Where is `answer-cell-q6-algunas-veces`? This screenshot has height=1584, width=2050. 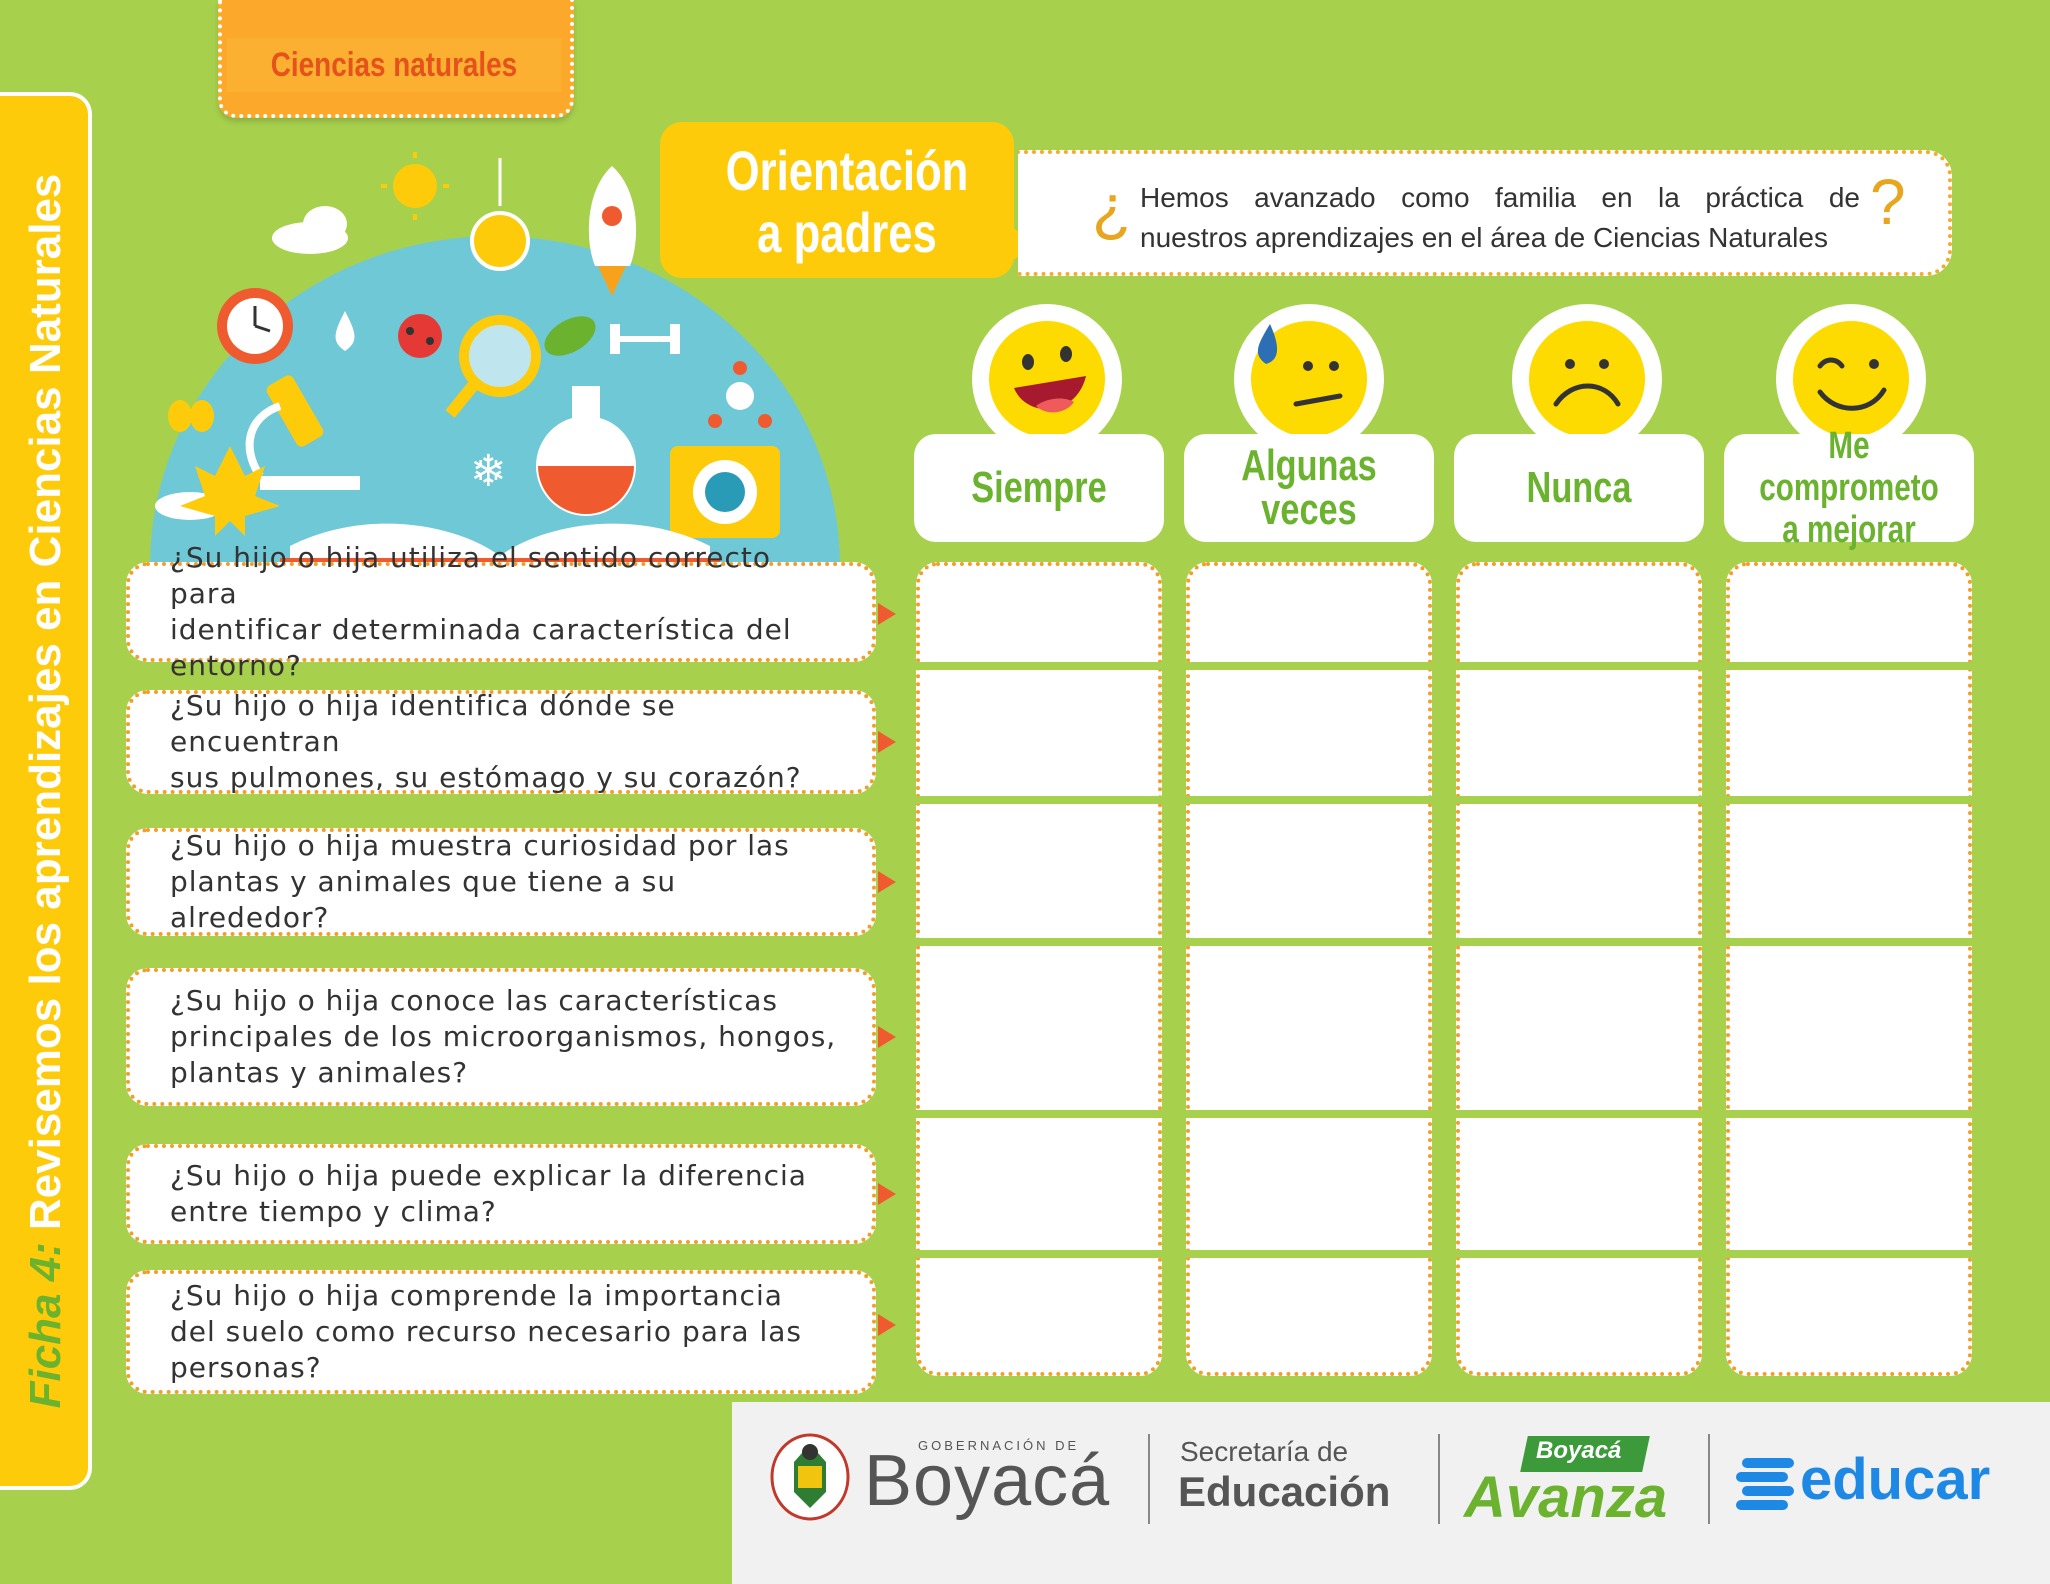 answer-cell-q6-algunas-veces is located at coordinates (1309, 1315).